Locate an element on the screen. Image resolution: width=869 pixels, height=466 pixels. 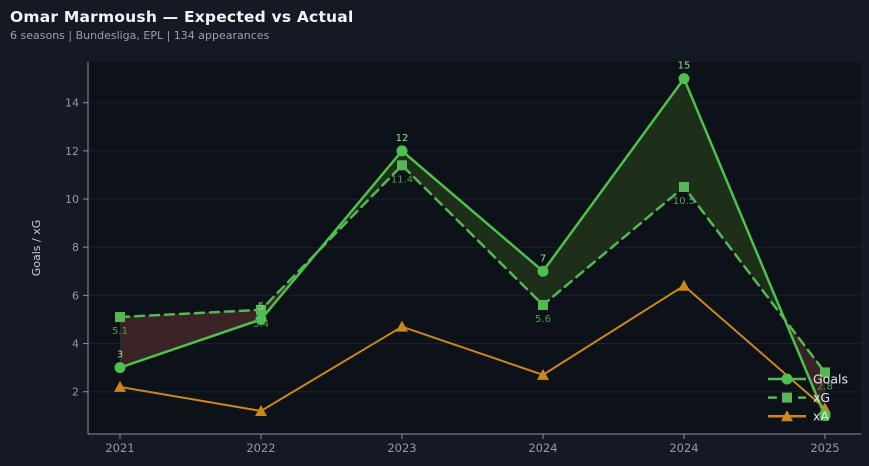
legend-circle-marker-icon is located at coordinates (787, 379).